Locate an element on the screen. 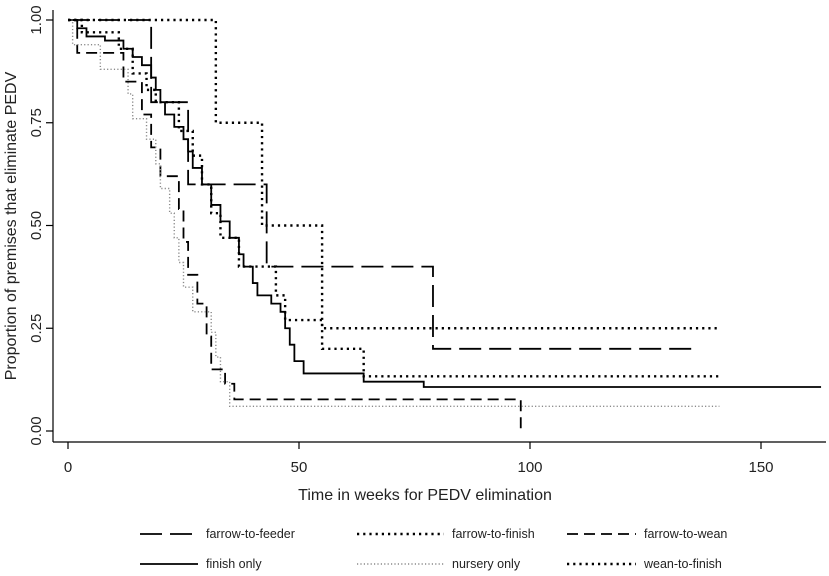 The height and width of the screenshot is (576, 829). x-tick-label: 150 is located at coordinates (760, 467).